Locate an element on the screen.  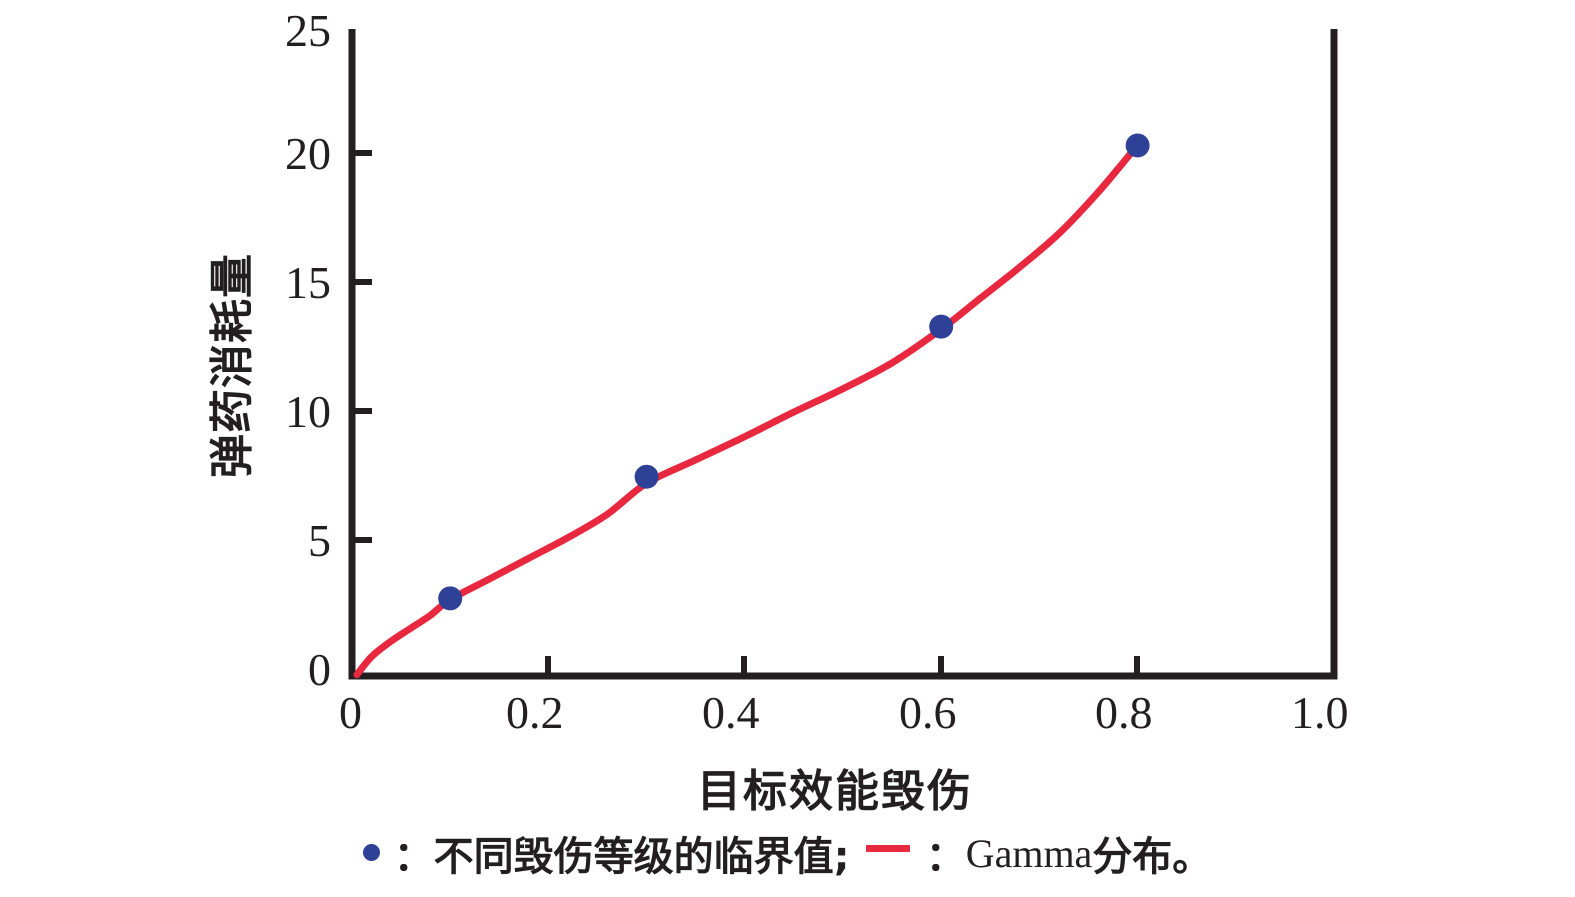
ytick-label-10: 10 is located at coordinates (308, 411).